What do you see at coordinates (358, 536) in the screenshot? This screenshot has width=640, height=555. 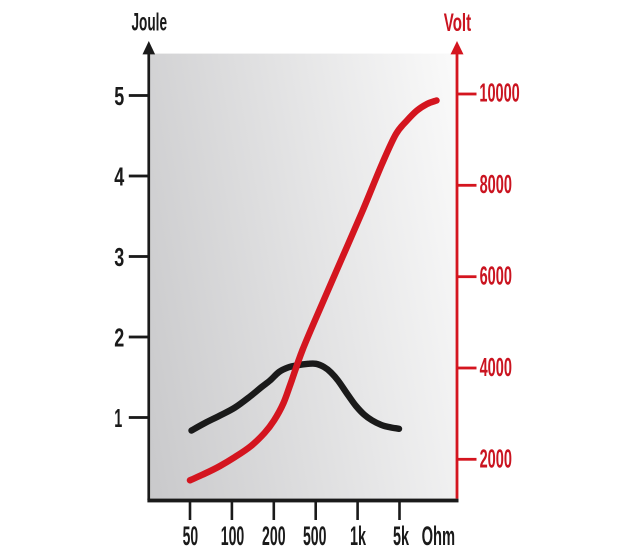 I see `svg-text: 1k` at bounding box center [358, 536].